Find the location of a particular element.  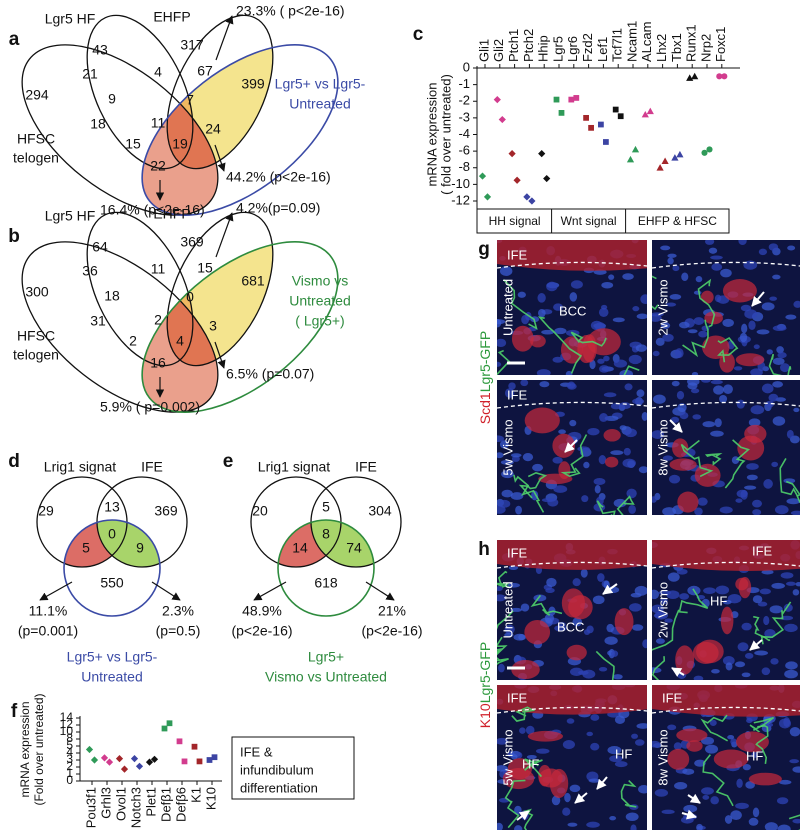

micrograph-tile: 5w Vismo IFE HF HF is located at coordinates (572, 757).